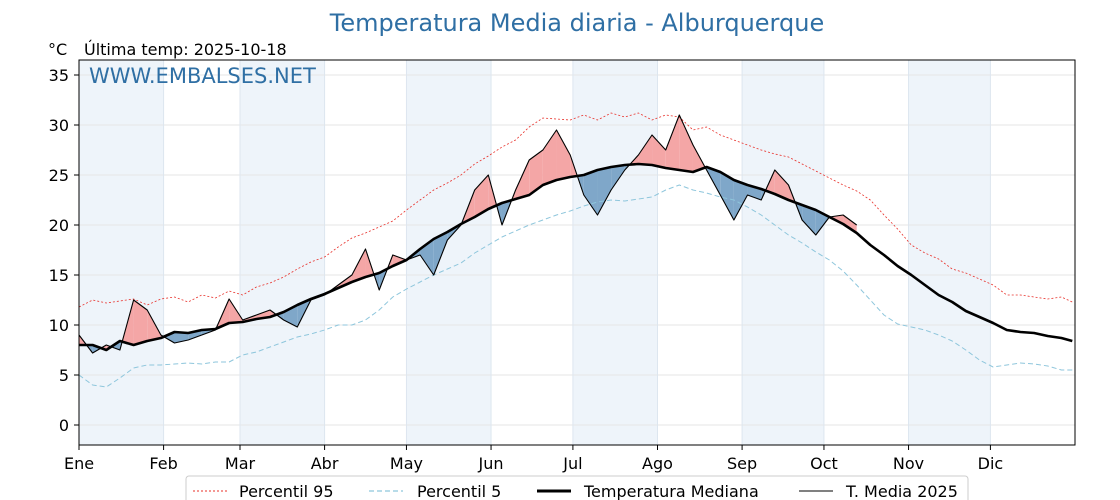 The height and width of the screenshot is (500, 1120). I want to click on y-tick-label: 5, so click(64, 375).